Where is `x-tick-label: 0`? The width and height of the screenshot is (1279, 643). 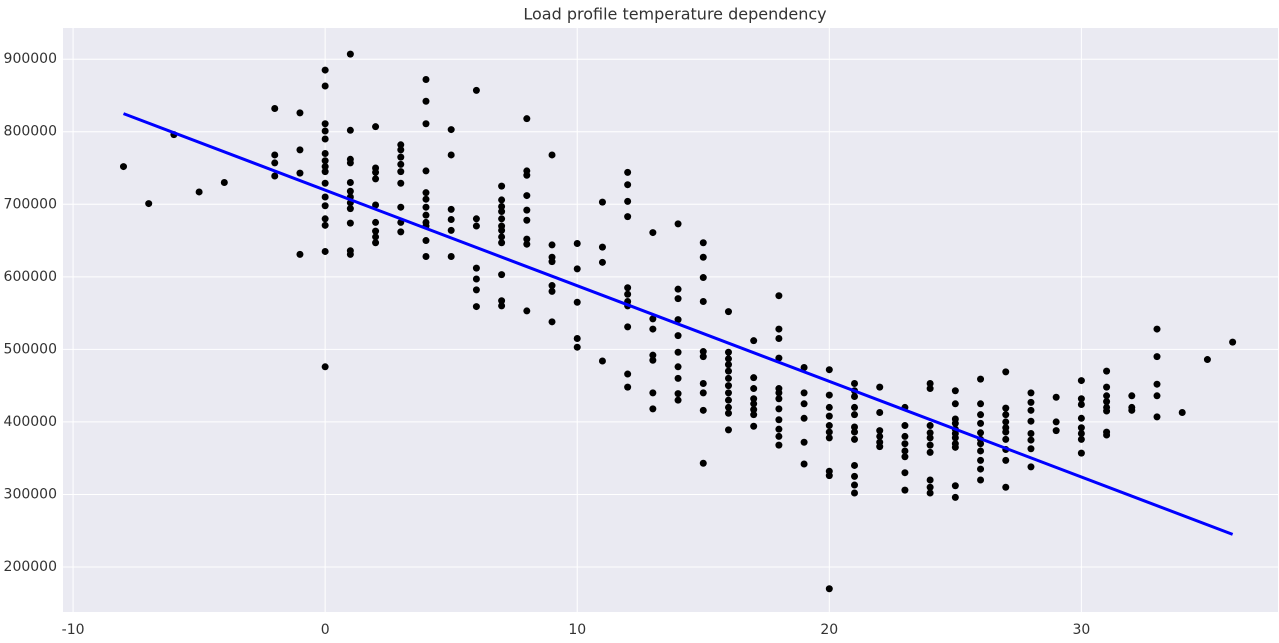 x-tick-label: 0 is located at coordinates (325, 630).